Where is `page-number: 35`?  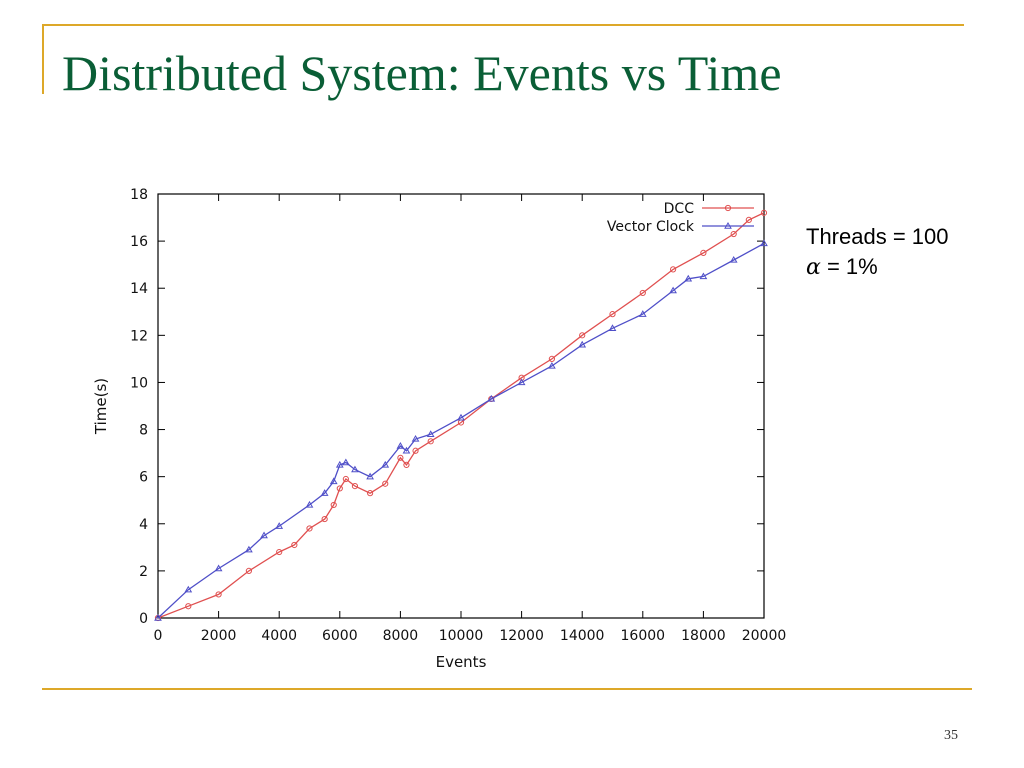
page-number: 35 is located at coordinates (951, 735).